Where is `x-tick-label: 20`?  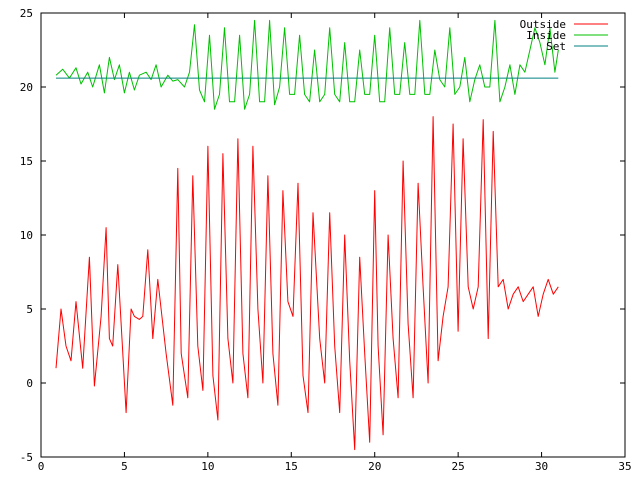
x-tick-label: 20 is located at coordinates (374, 466).